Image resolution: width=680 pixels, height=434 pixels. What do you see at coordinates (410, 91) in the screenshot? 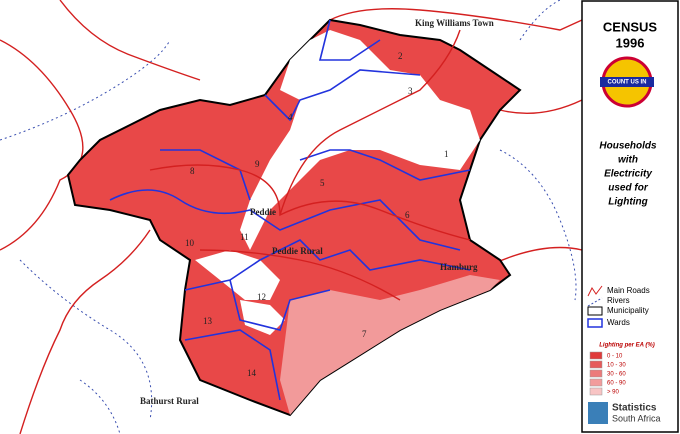
I see `ward-number: 3` at bounding box center [410, 91].